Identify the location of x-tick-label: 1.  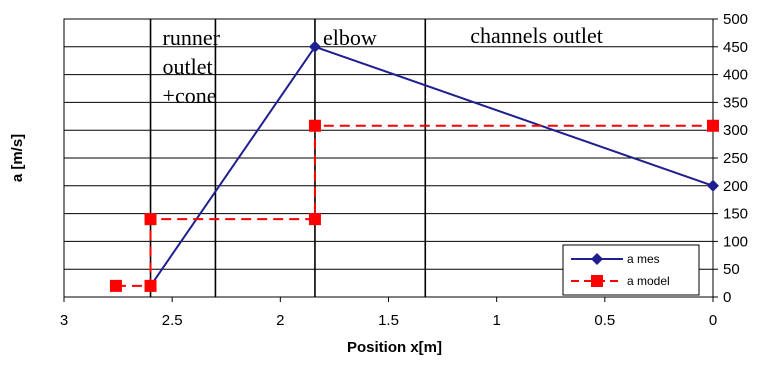
(496, 320).